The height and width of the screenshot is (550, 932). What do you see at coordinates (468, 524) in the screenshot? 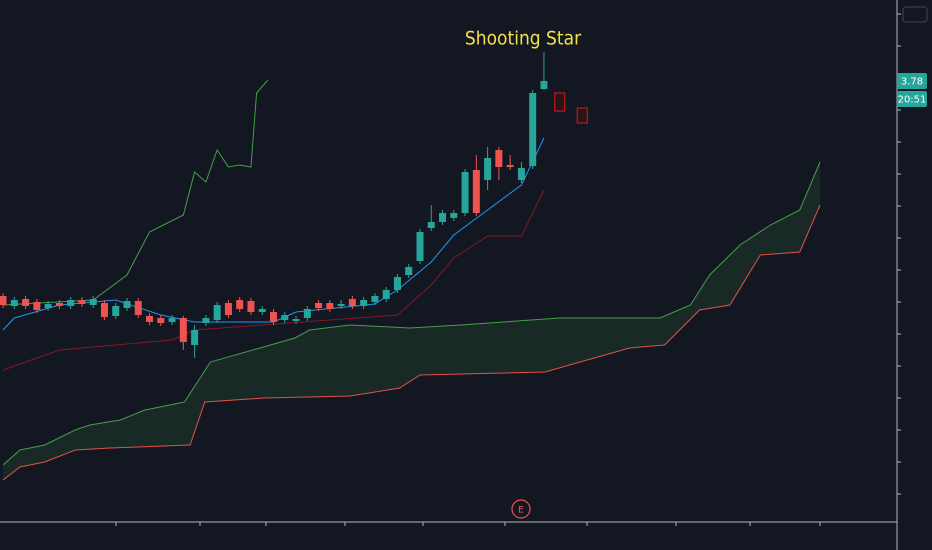
I see `time-axis-ticks` at bounding box center [468, 524].